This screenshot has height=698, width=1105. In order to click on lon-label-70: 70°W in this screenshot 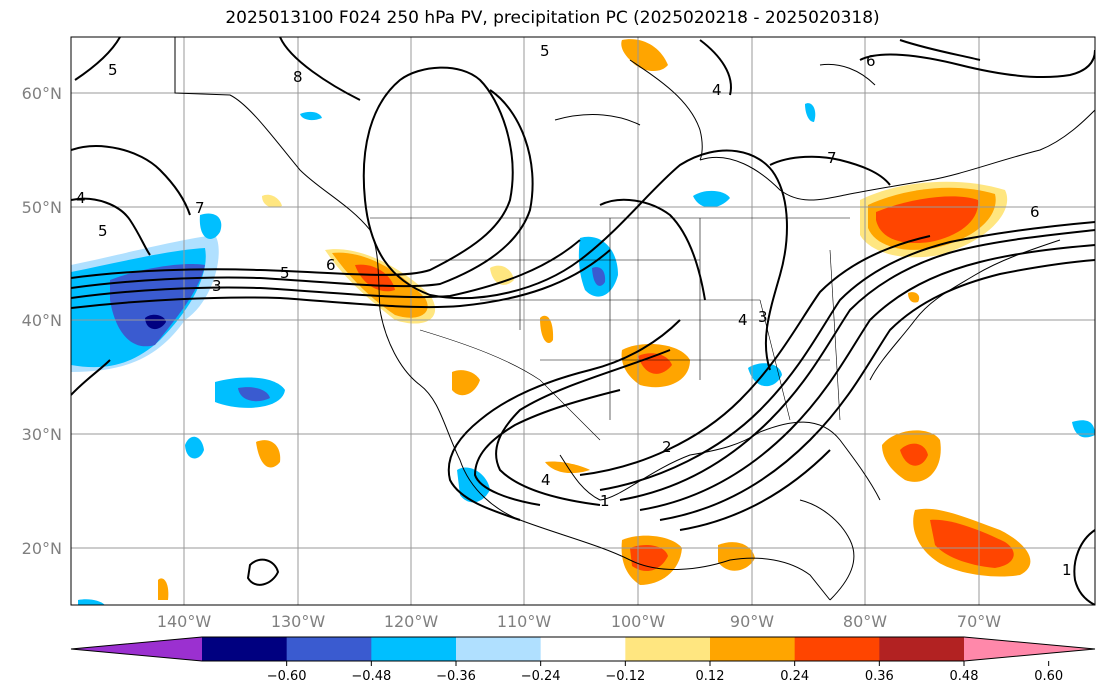, I will do `click(979, 621)`.